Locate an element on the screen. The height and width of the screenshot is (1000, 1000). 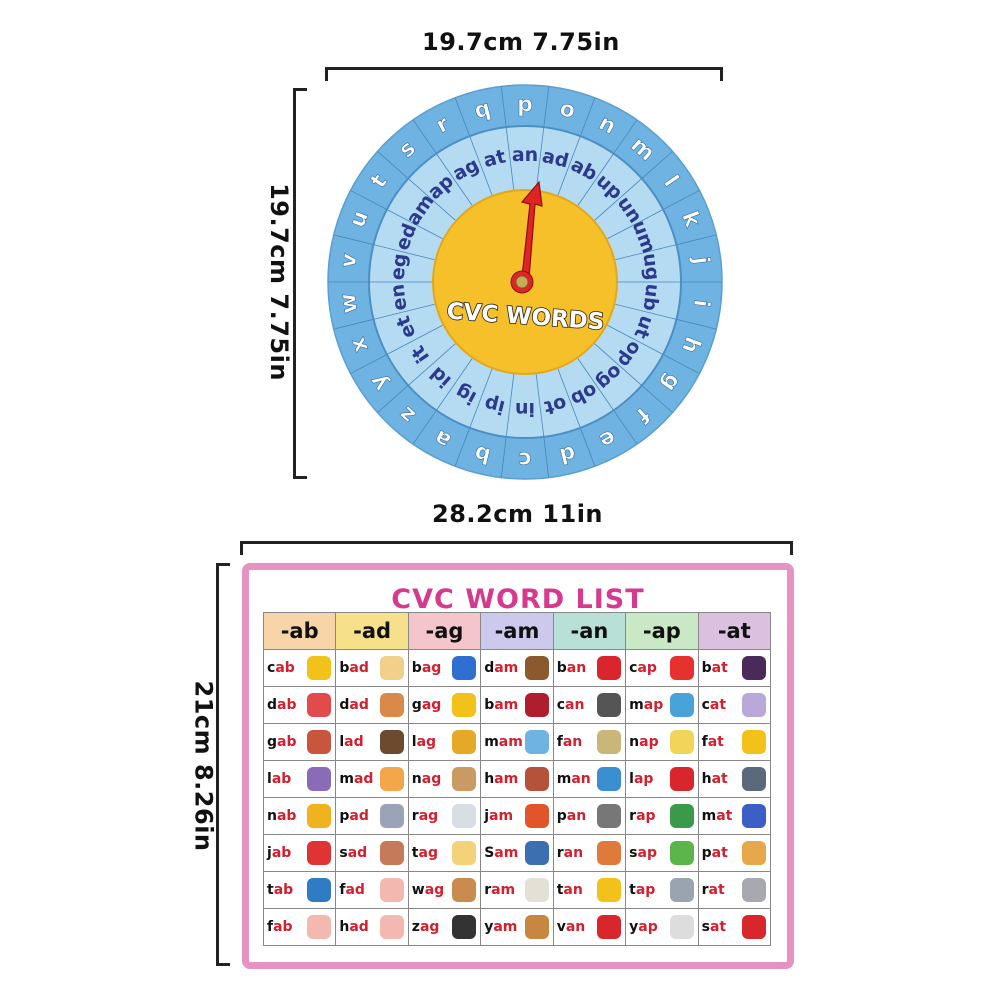
cap-icon is located at coordinates (681, 668).